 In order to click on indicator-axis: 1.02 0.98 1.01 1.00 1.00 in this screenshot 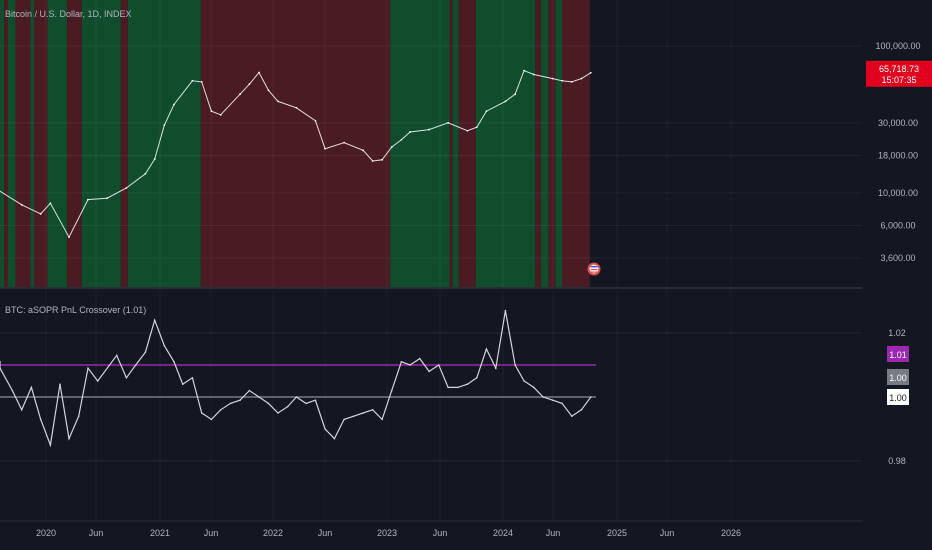, I will do `click(898, 397)`.